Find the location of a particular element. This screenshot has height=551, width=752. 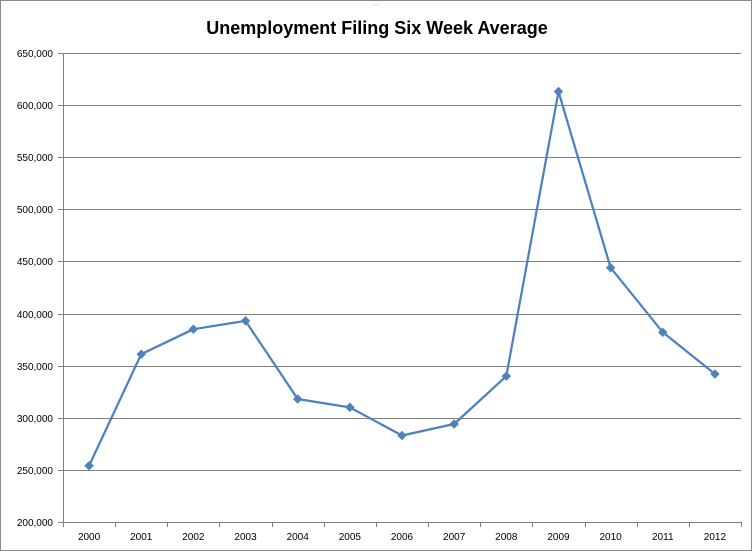

y-tick-label: 250,000 is located at coordinates (35, 471).